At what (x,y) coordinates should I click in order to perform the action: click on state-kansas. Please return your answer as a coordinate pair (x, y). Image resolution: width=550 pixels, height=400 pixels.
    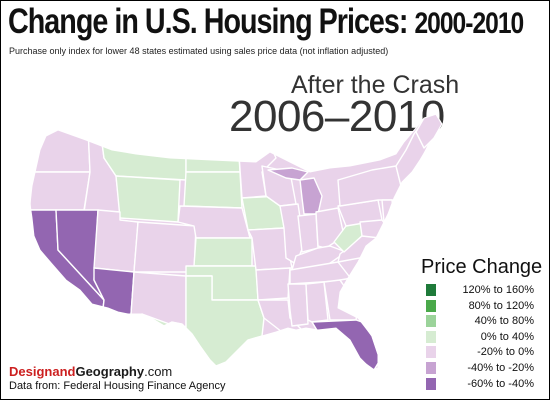
    Looking at the image, I should click on (223, 252).